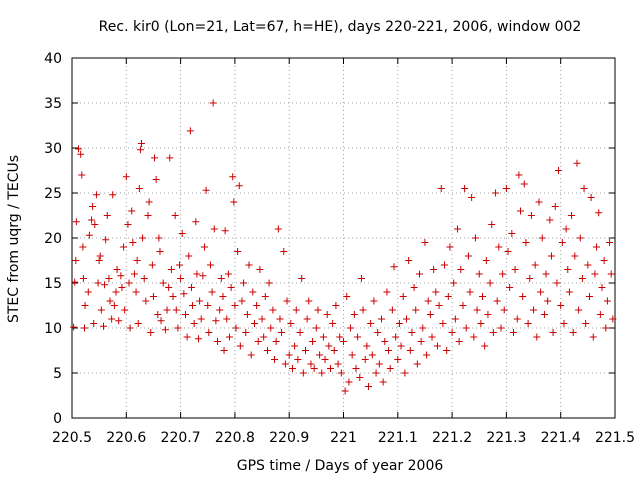 The height and width of the screenshot is (480, 640). I want to click on y-tick-label: 30, so click(53, 149).